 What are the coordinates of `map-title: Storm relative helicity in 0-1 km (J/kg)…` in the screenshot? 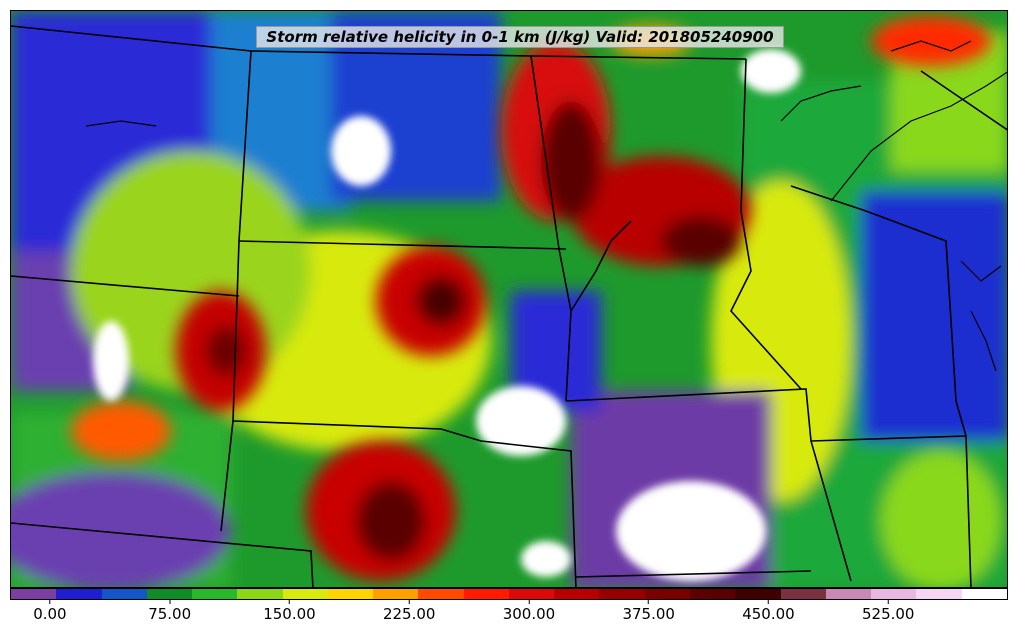 It's located at (520, 37).